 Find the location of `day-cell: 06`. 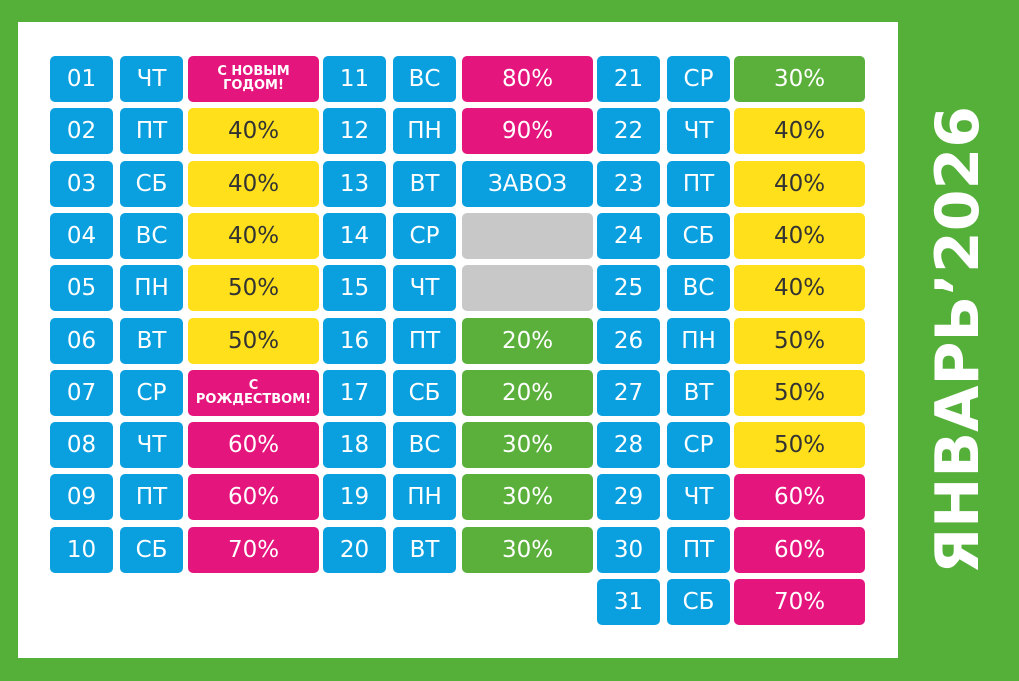

day-cell: 06 is located at coordinates (81, 340).